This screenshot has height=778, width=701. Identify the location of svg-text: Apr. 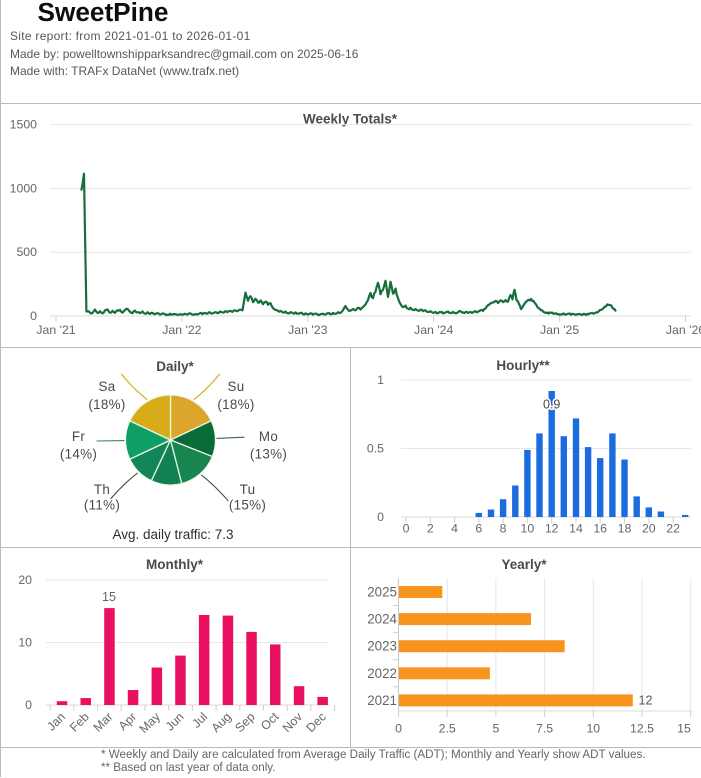
(127, 721).